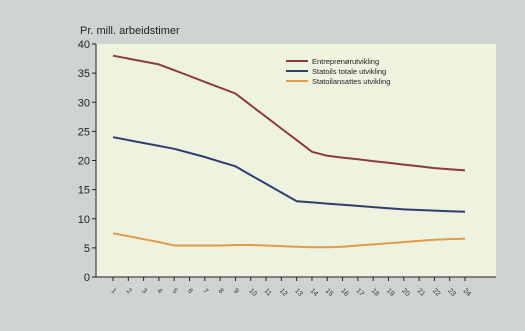  What do you see at coordinates (129, 291) in the screenshot?
I see `x-tick-label: 2` at bounding box center [129, 291].